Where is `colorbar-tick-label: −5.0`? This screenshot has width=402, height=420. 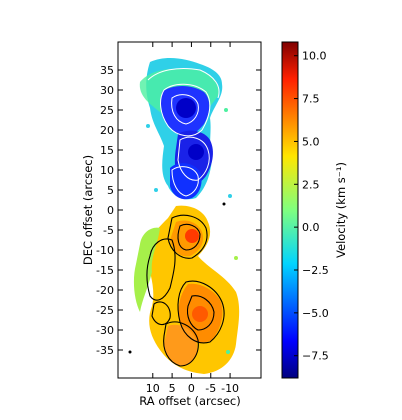 colorbar-tick-label: −5.0 is located at coordinates (315, 313).